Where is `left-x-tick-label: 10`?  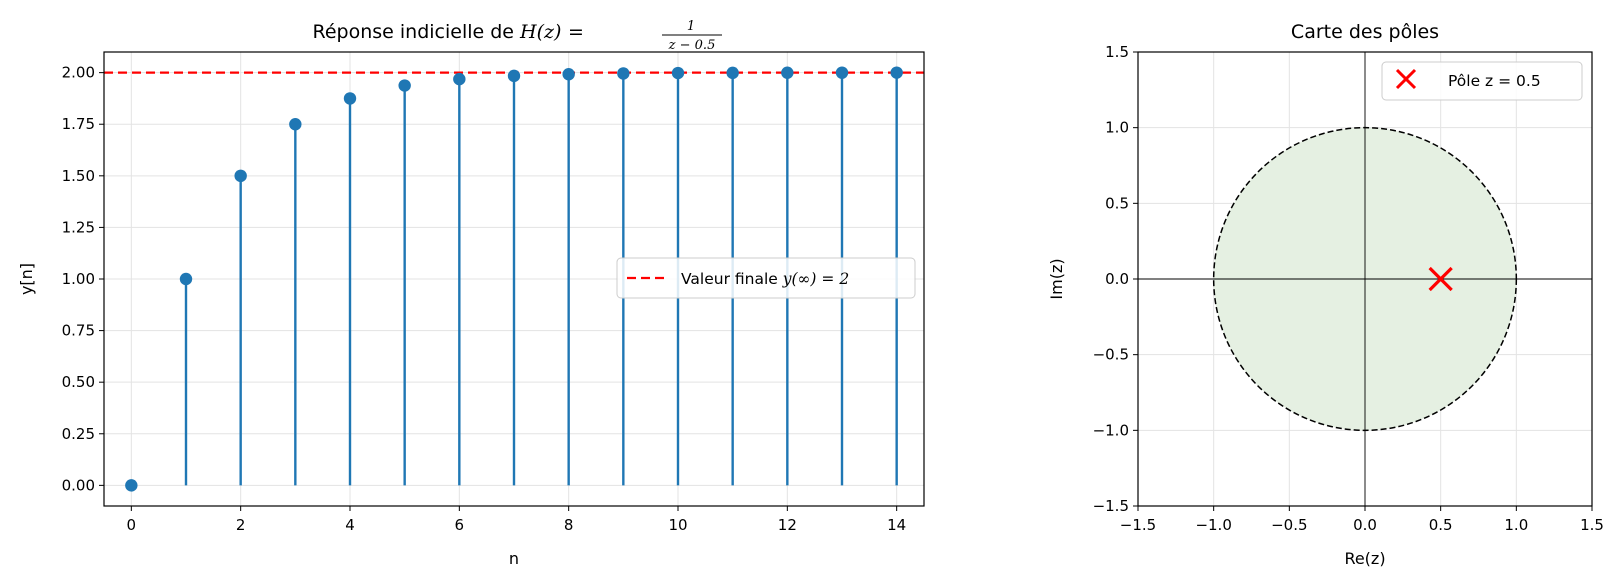
left-x-tick-label: 10 is located at coordinates (677, 525).